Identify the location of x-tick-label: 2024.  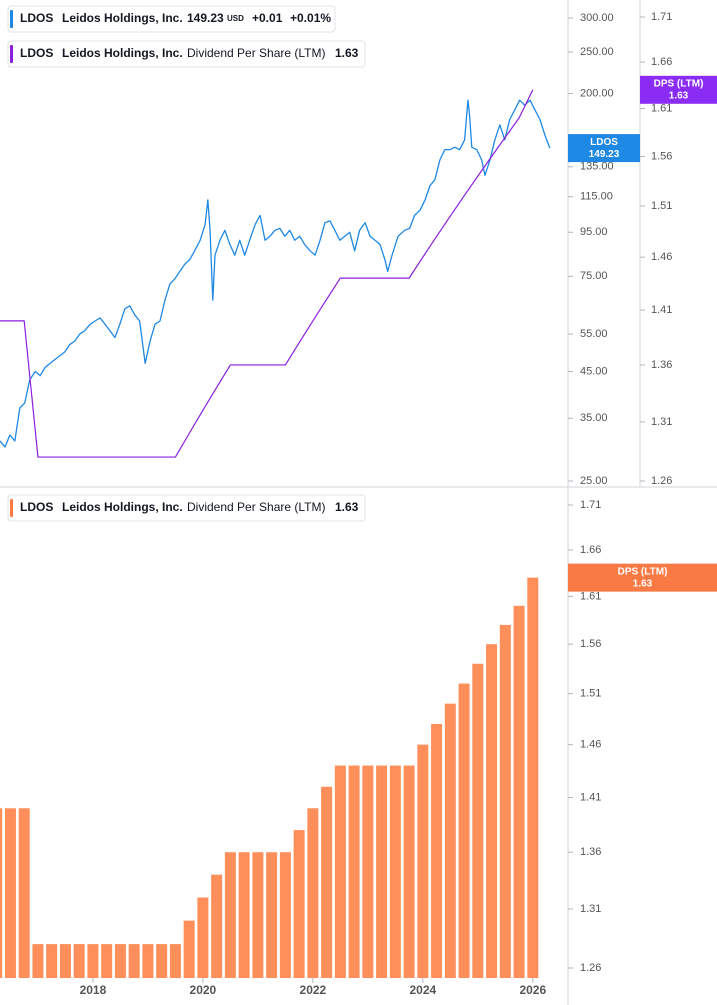
(422, 990).